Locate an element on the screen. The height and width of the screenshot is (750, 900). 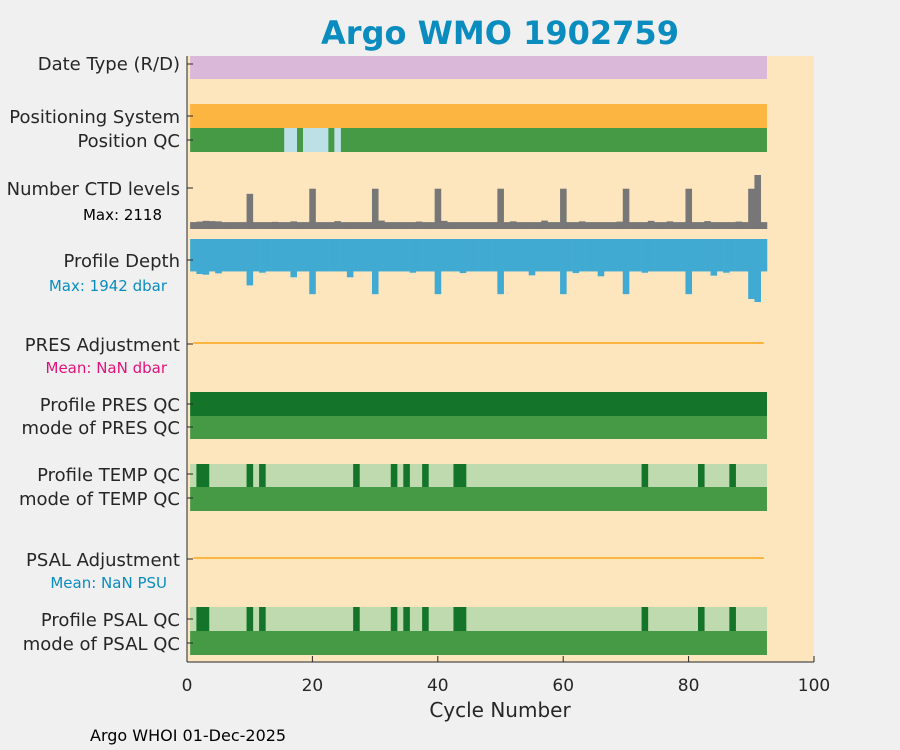
label-pres-mean: Mean: NaN dbar is located at coordinates (107, 368).